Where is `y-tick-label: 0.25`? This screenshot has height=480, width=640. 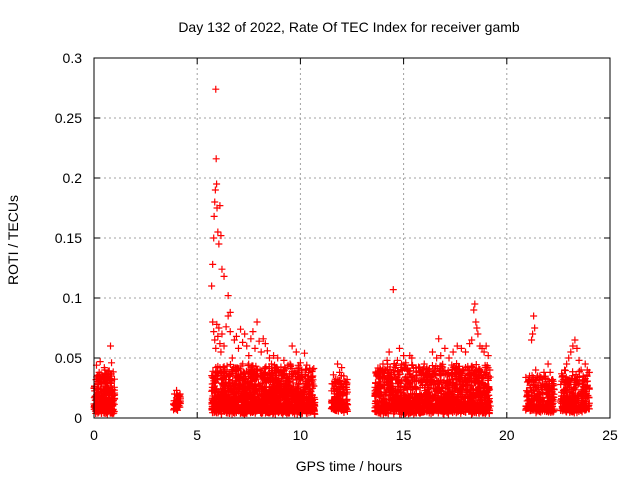
y-tick-label: 0.25 is located at coordinates (68, 118).